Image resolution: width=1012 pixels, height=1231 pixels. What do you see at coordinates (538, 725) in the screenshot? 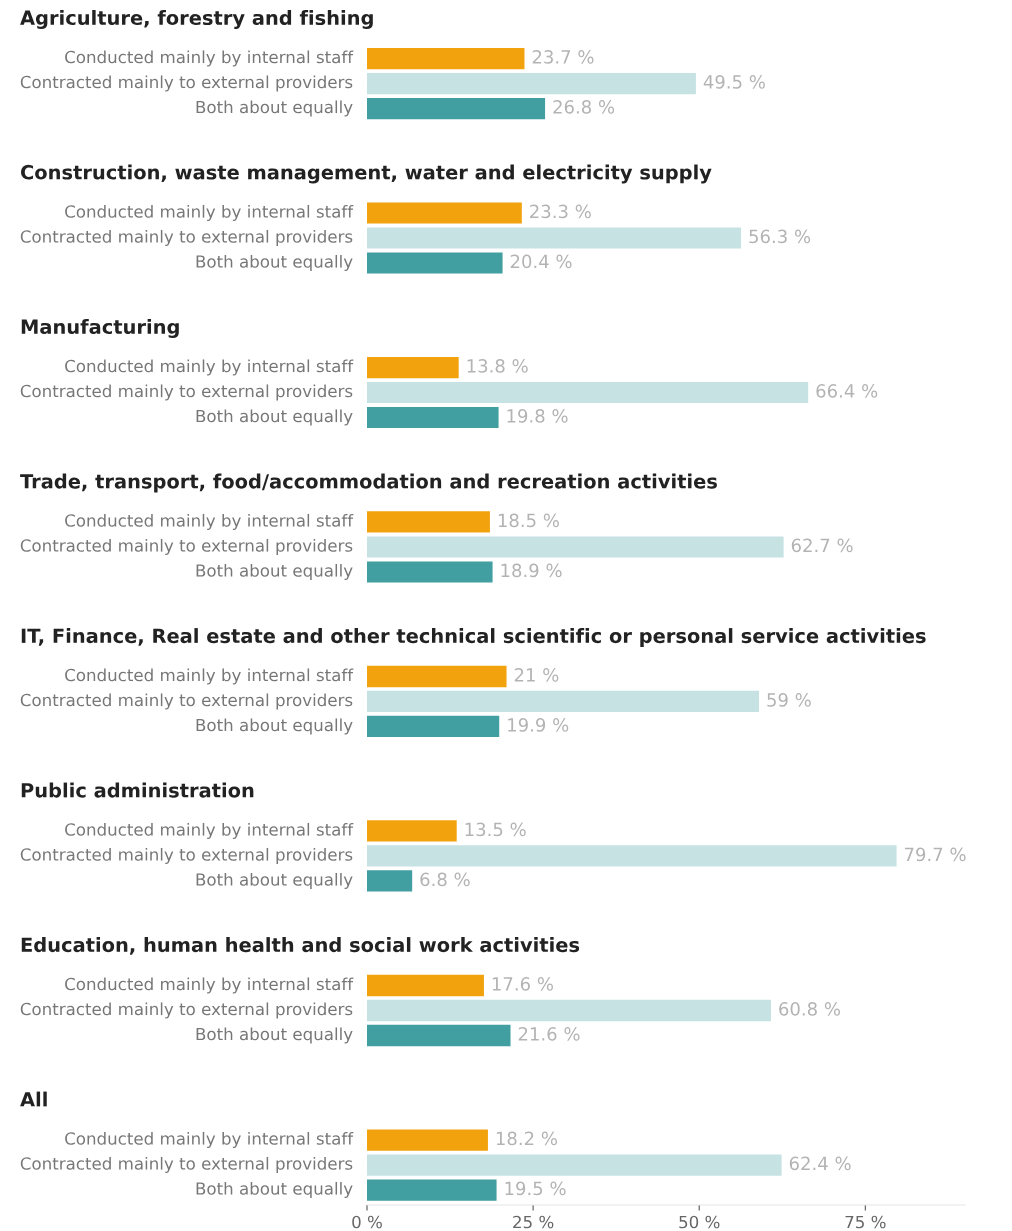
I see `data-label: 19.9 %` at bounding box center [538, 725].